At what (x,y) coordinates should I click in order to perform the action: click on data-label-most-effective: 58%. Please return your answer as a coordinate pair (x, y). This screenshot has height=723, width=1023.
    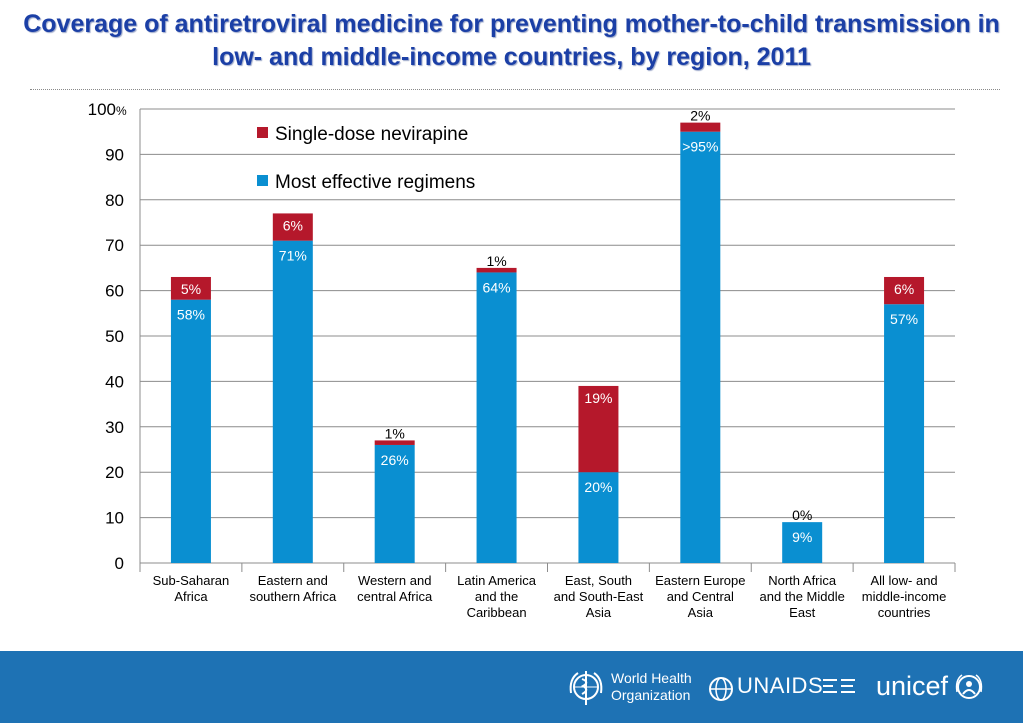
    Looking at the image, I should click on (191, 315).